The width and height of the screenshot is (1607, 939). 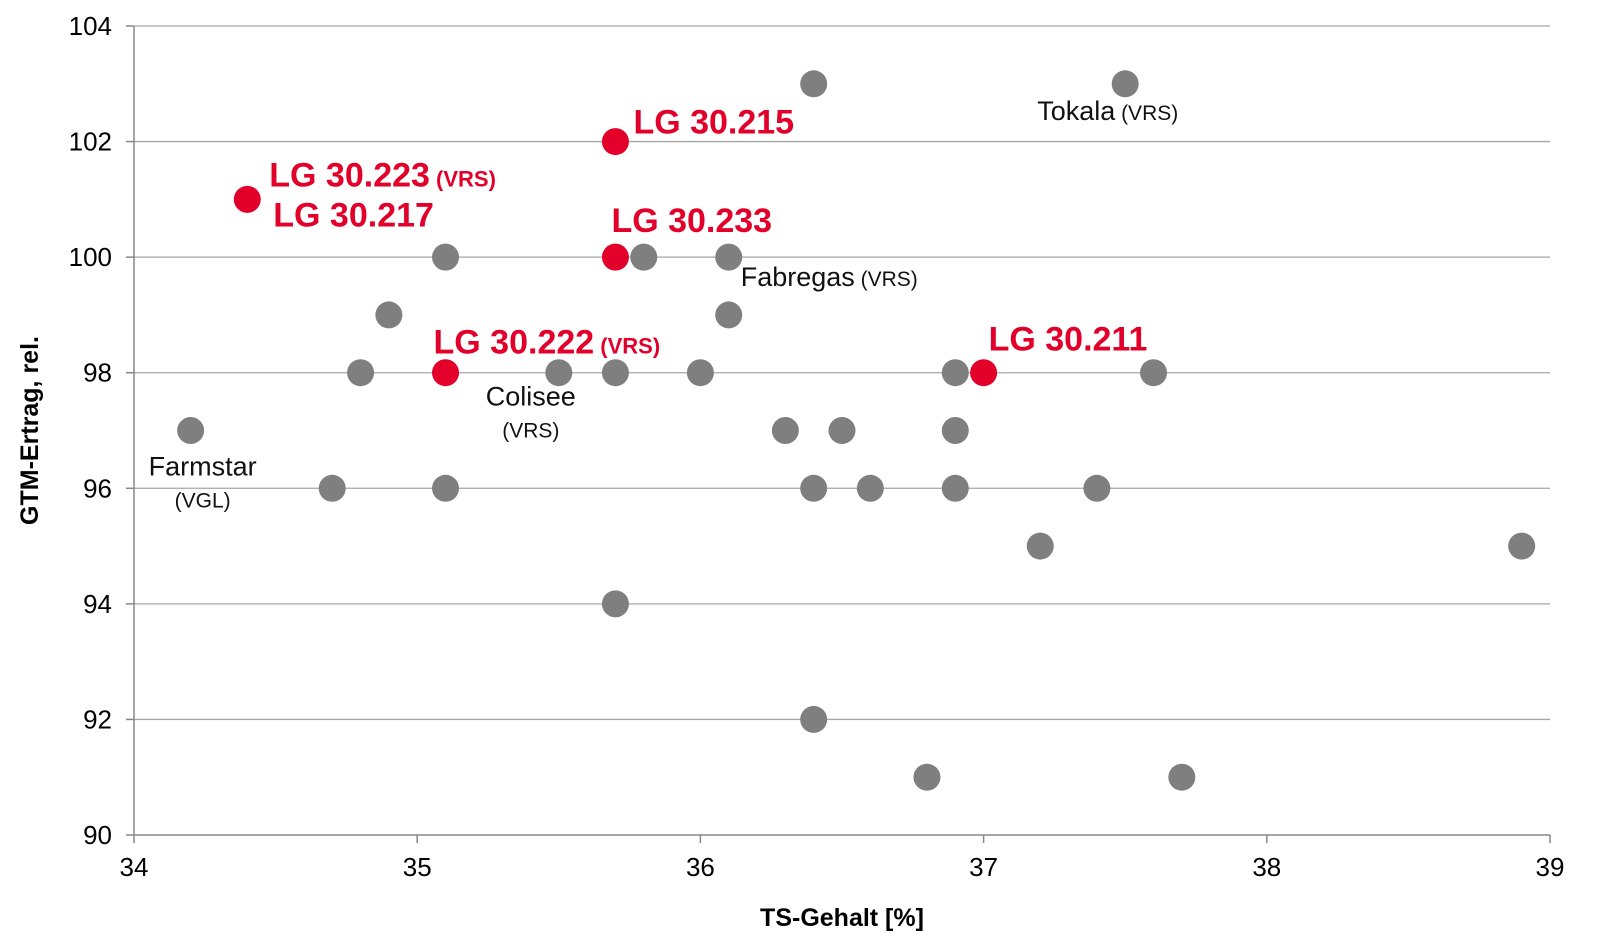 I want to click on x-tick-label: 34, so click(x=134, y=867).